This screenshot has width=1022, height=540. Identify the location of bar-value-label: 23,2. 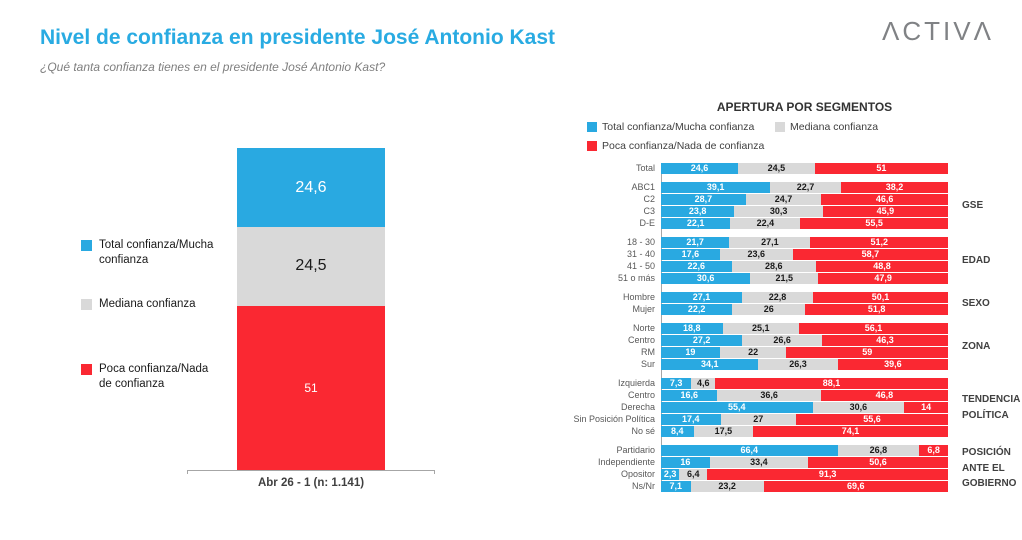
(727, 486).